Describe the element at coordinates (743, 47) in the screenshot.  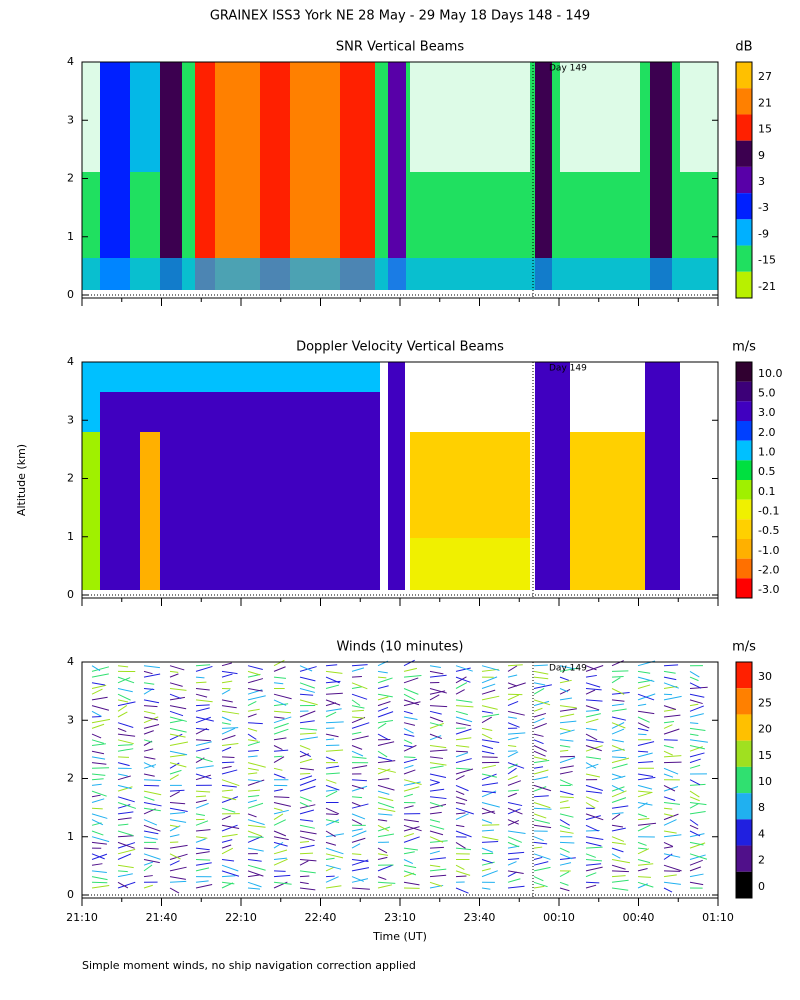
I see `colorbar-unit: dB` at that location.